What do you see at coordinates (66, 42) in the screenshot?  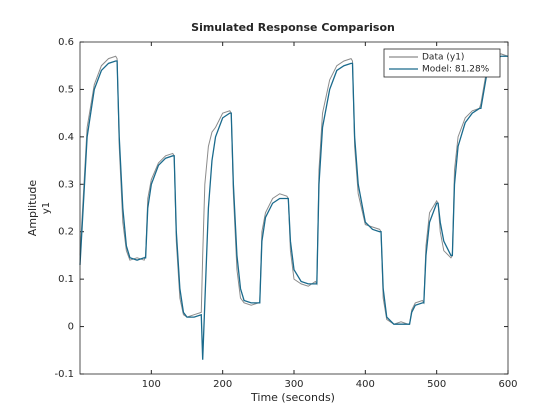 I see `y-tick-label: 0.6` at bounding box center [66, 42].